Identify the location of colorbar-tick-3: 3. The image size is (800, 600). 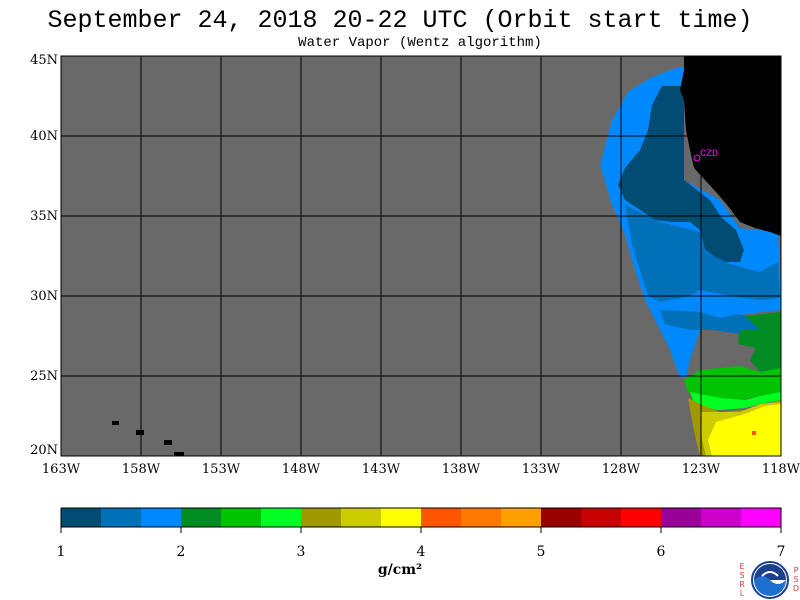
(301, 552).